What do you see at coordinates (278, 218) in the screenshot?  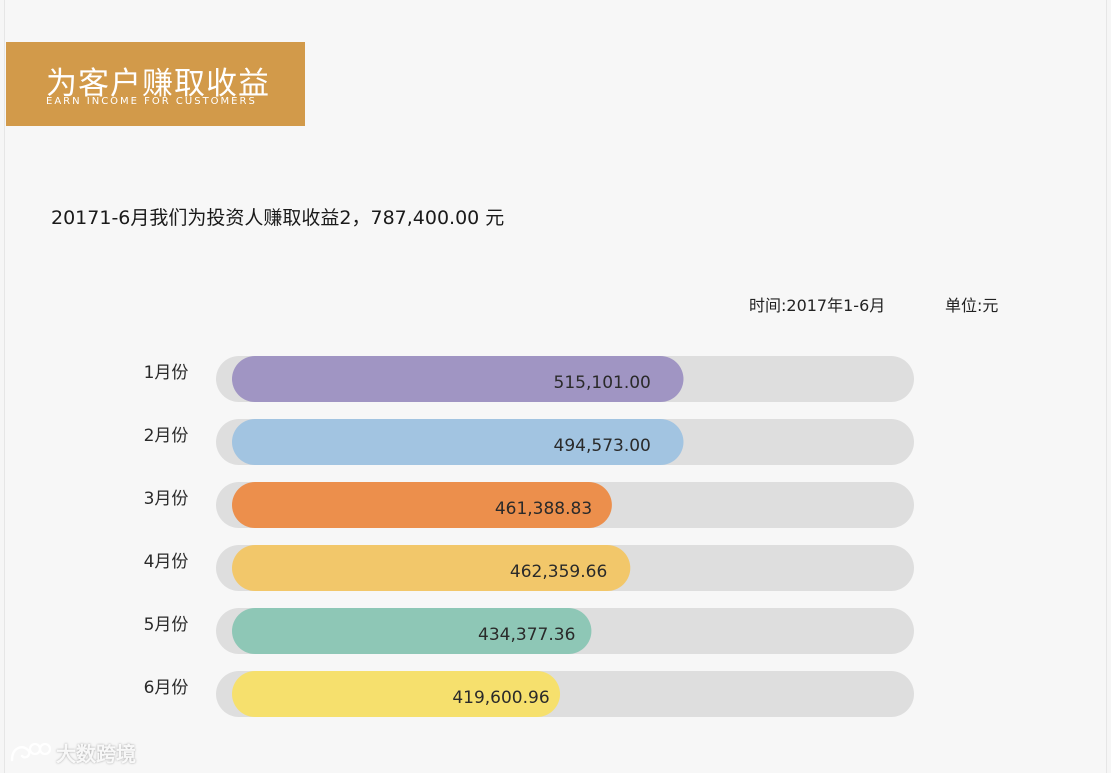 I see `summary-text: 20171-6月我们为投资人赚取收益2，787,400.00 元` at bounding box center [278, 218].